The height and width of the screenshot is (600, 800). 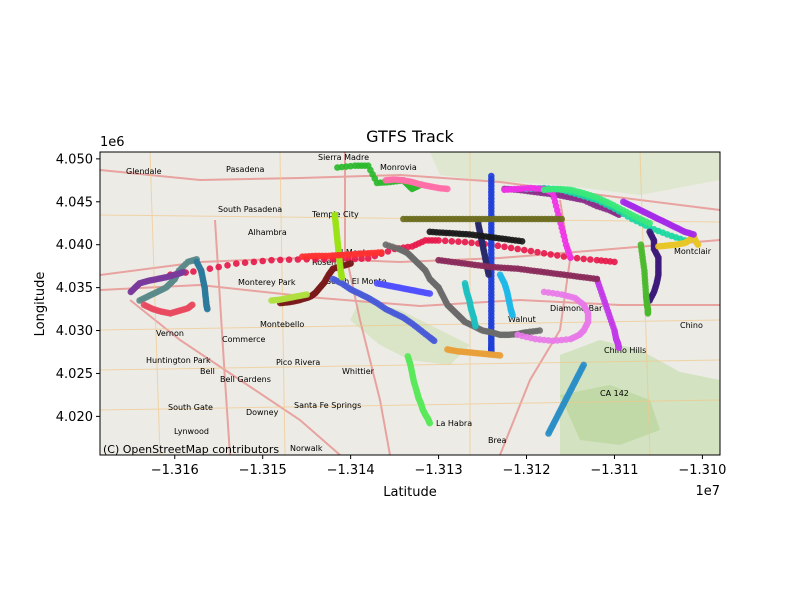 What do you see at coordinates (178, 360) in the screenshot?
I see `place-label: Huntington Park` at bounding box center [178, 360].